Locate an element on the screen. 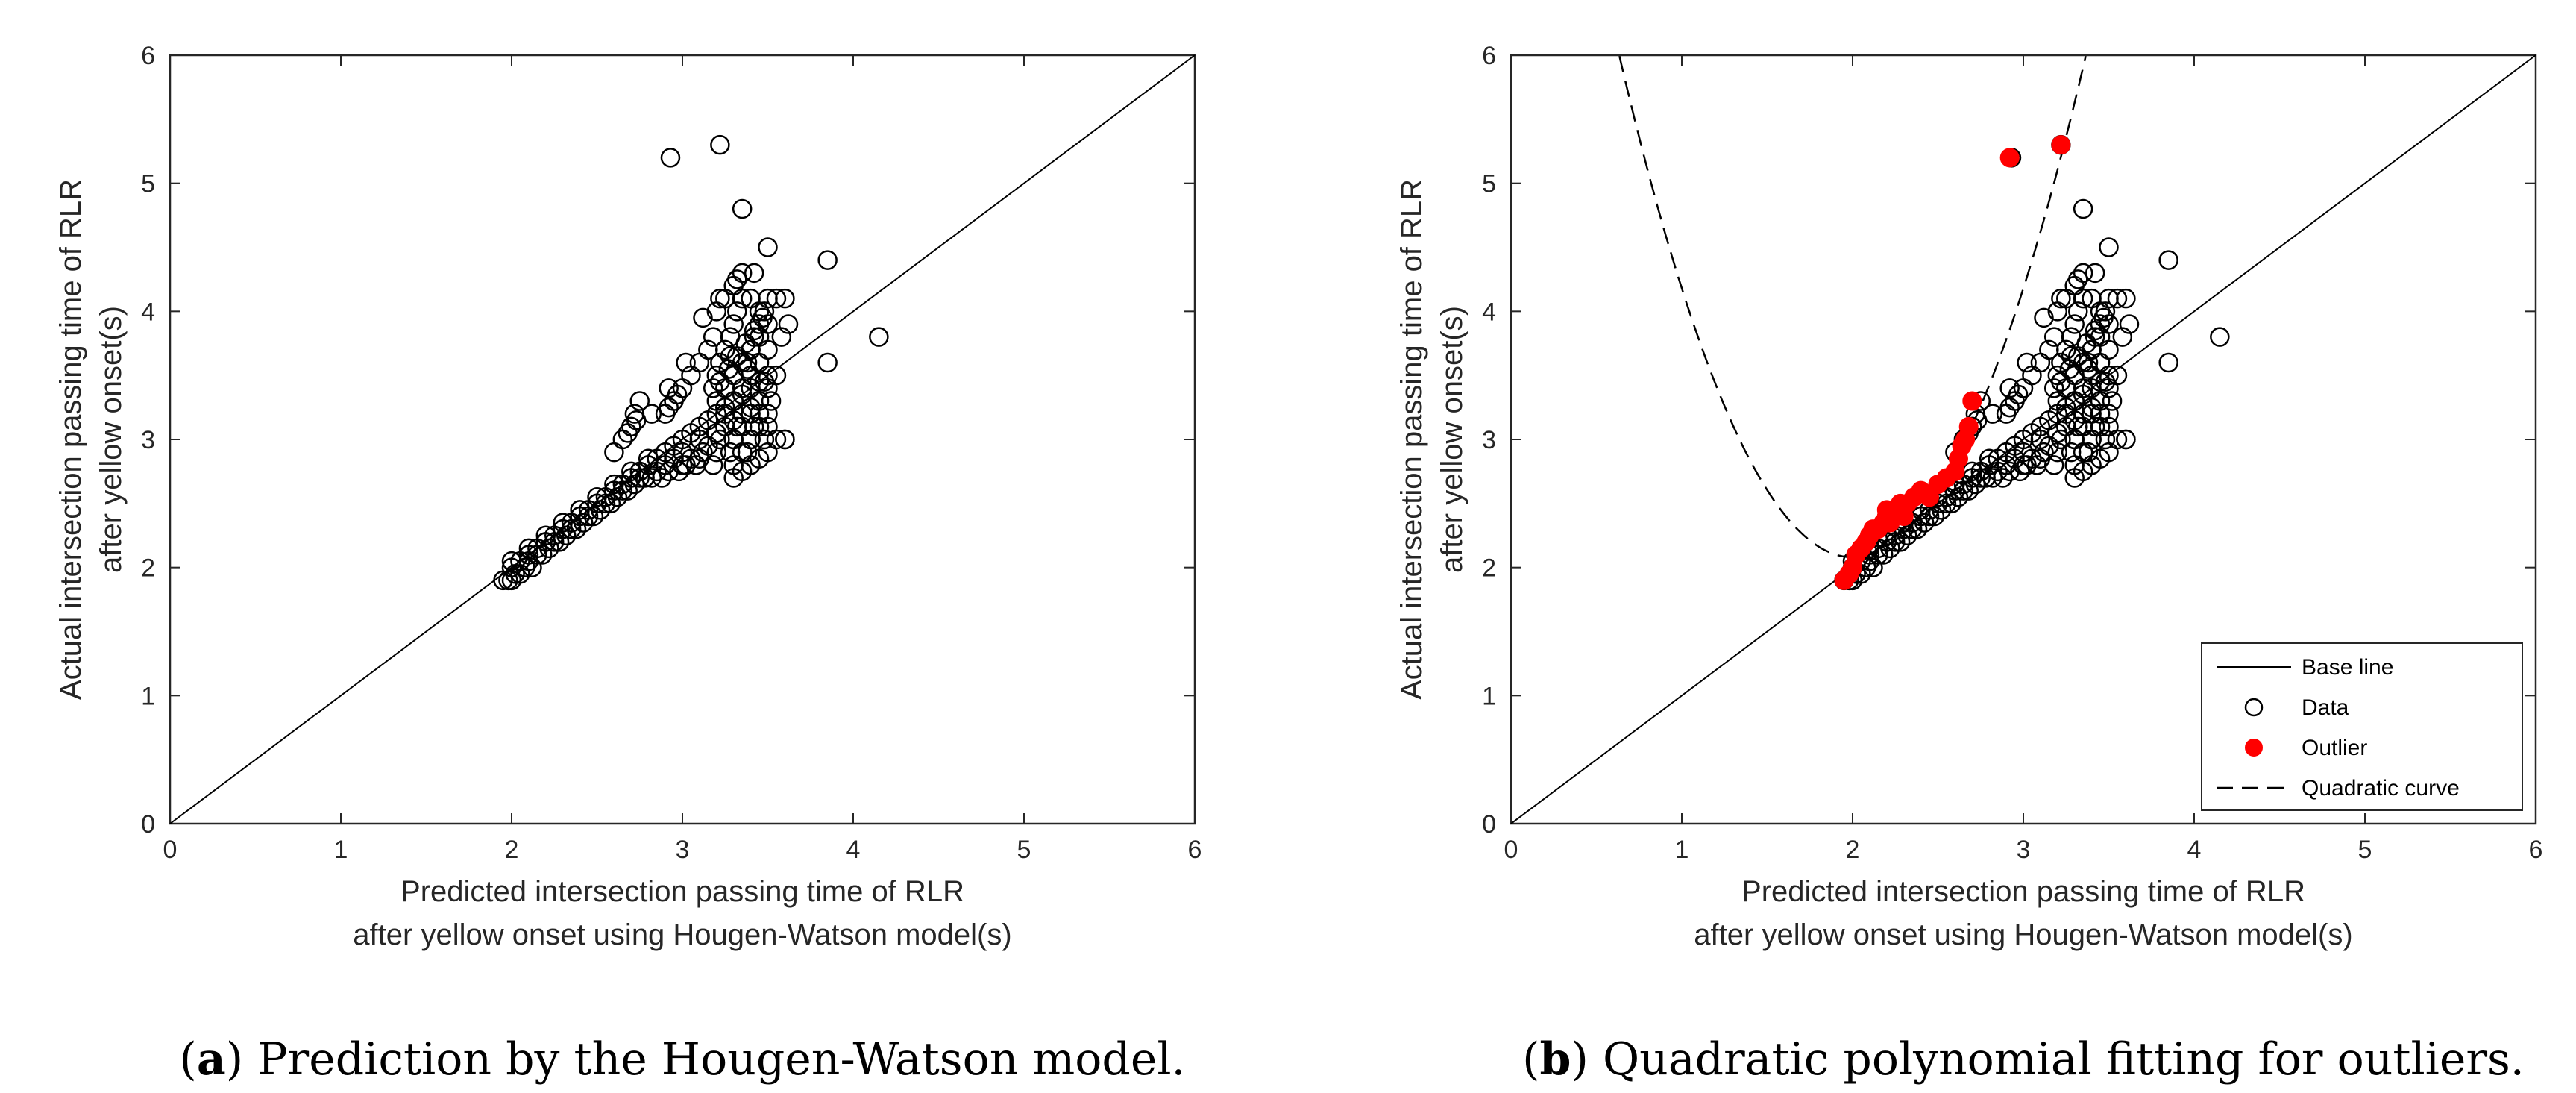  legend-box is located at coordinates (2362, 726).